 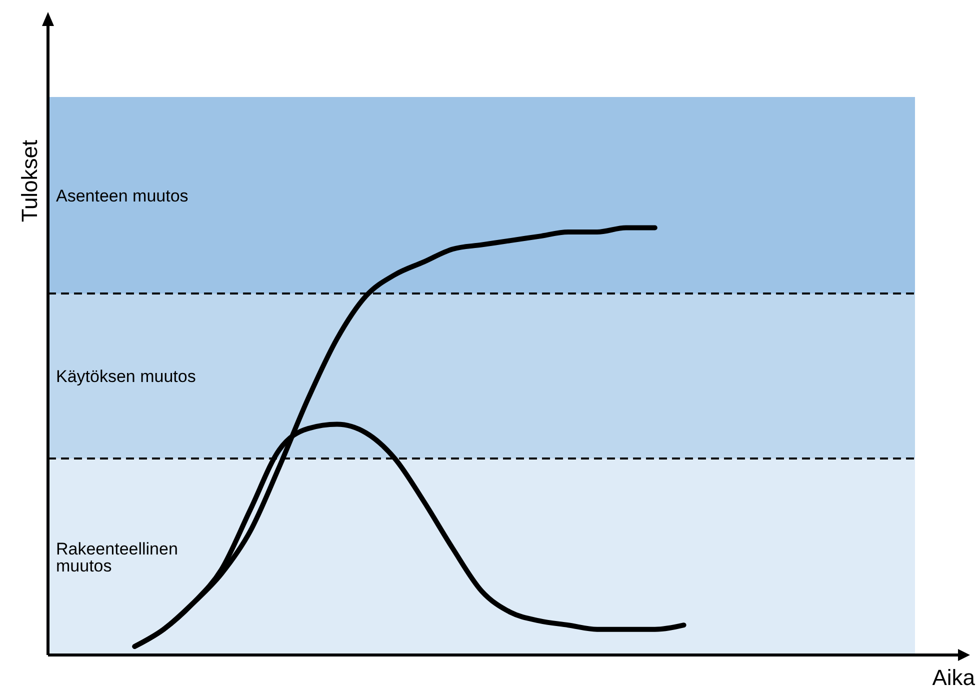 What do you see at coordinates (953, 678) in the screenshot?
I see `x-axis-title: Aika` at bounding box center [953, 678].